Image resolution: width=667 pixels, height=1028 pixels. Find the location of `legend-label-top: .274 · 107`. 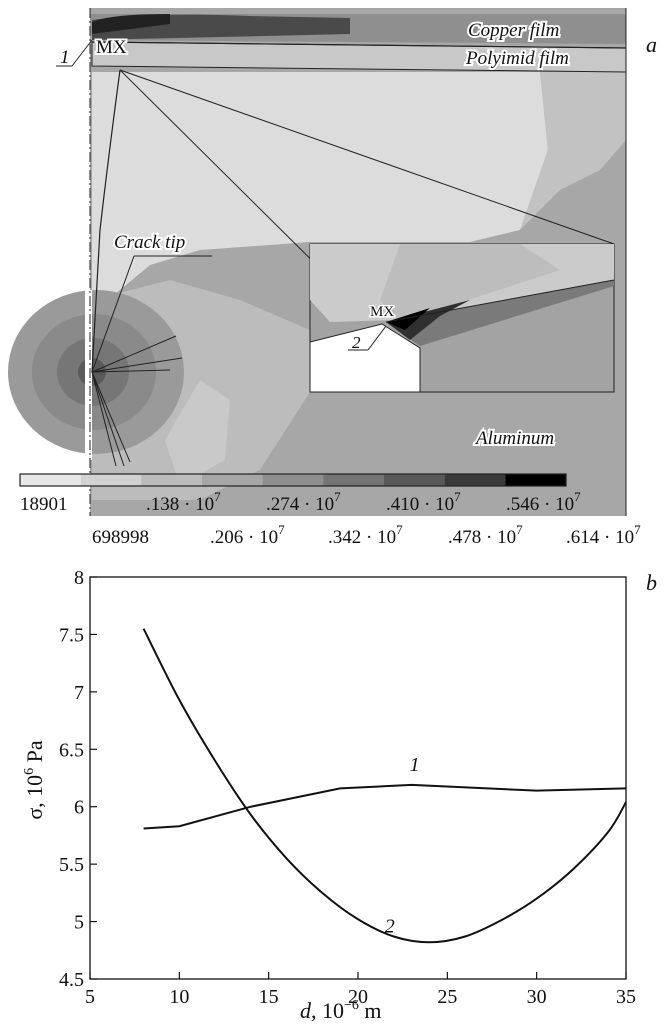

legend-label-top: .274 · 107 is located at coordinates (303, 502).